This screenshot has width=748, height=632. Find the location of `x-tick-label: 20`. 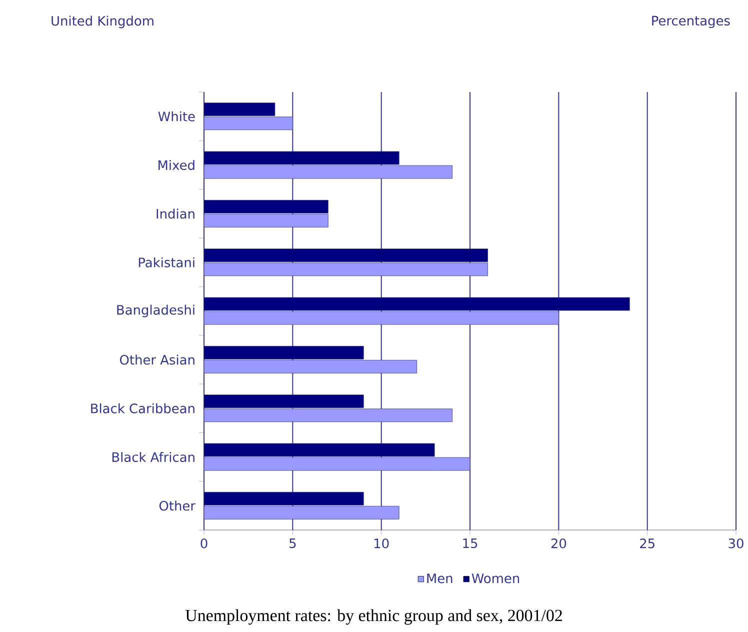

x-tick-label: 20 is located at coordinates (558, 543).